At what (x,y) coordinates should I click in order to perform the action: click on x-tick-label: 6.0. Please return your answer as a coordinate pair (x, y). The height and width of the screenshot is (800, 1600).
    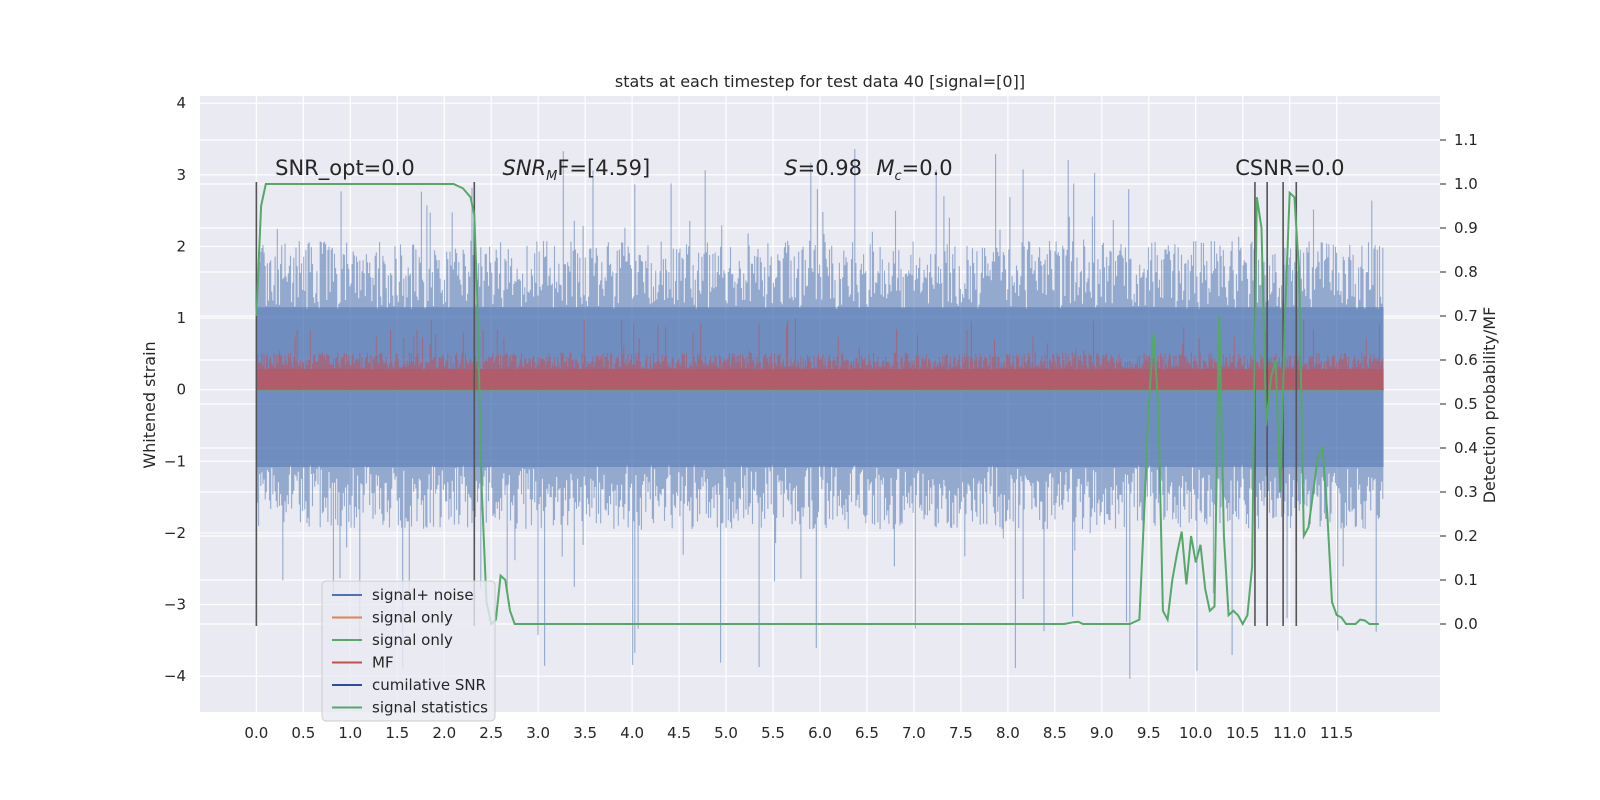
    Looking at the image, I should click on (820, 733).